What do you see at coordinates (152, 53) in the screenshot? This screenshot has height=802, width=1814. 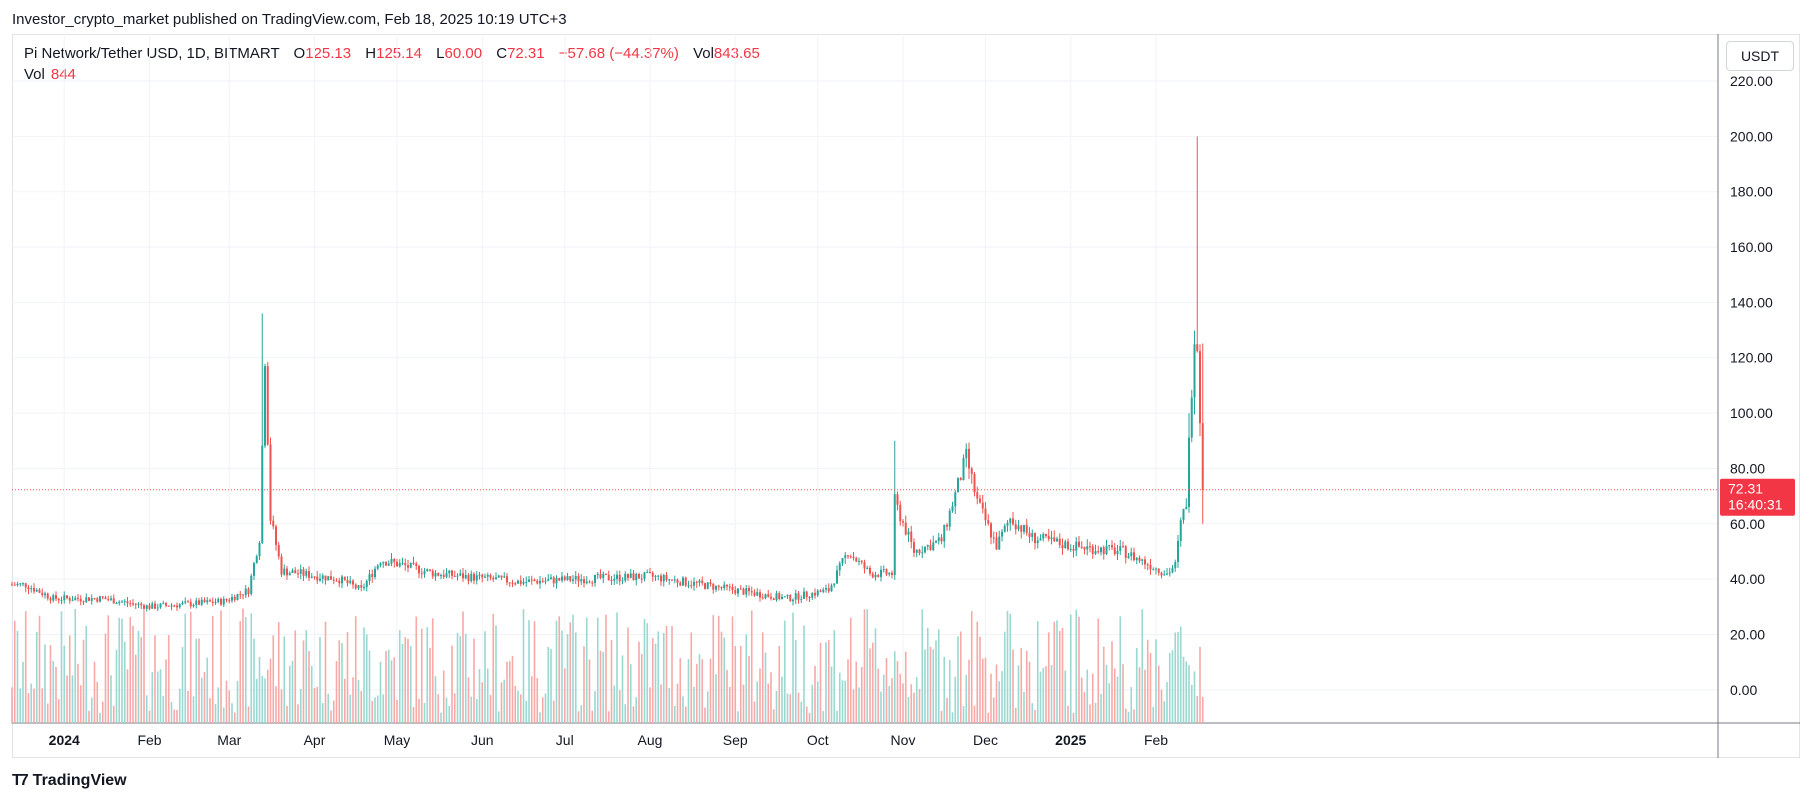 I see `symbol-label: Pi Network/Tether USD, 1D, BITMART` at bounding box center [152, 53].